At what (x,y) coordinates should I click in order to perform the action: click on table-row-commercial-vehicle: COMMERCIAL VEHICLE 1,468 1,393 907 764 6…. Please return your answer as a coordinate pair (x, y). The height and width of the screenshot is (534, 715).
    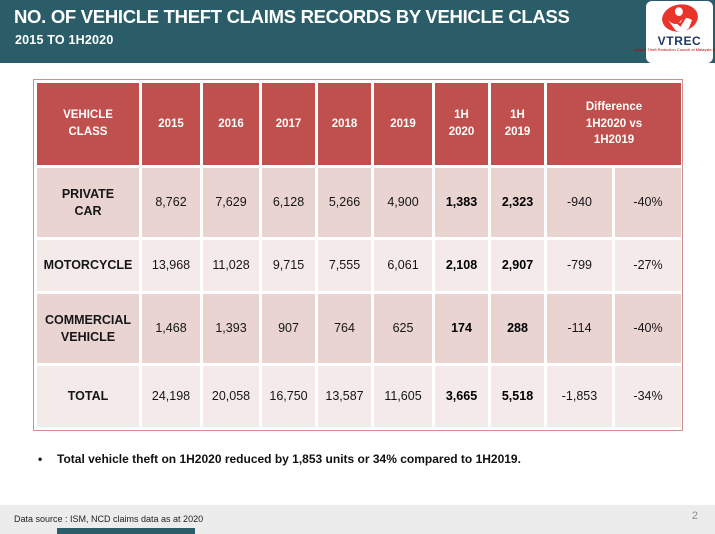
    Looking at the image, I should click on (359, 328).